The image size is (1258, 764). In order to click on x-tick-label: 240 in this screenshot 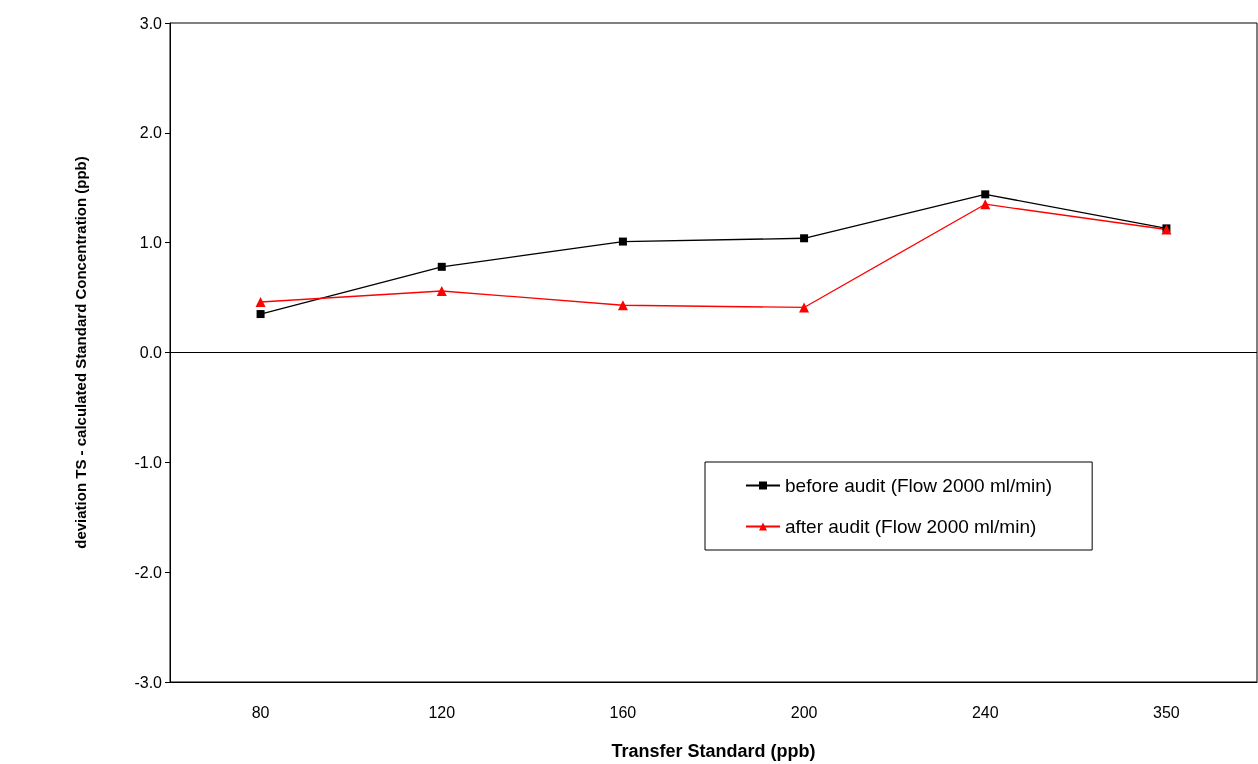, I will do `click(985, 712)`.